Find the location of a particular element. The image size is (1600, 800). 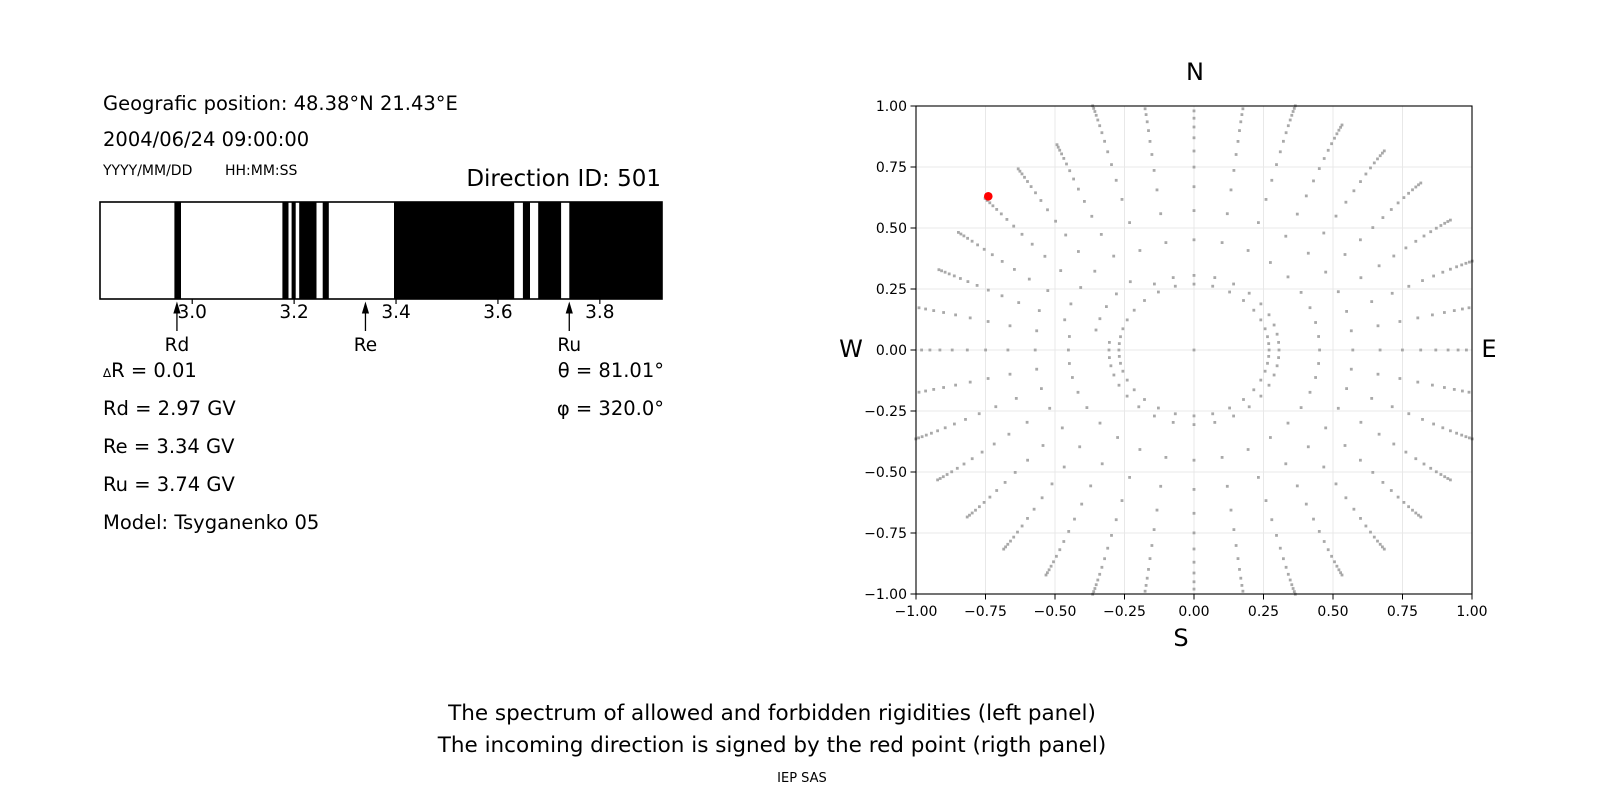

y-tick-label: −0.75 is located at coordinates (885, 534).